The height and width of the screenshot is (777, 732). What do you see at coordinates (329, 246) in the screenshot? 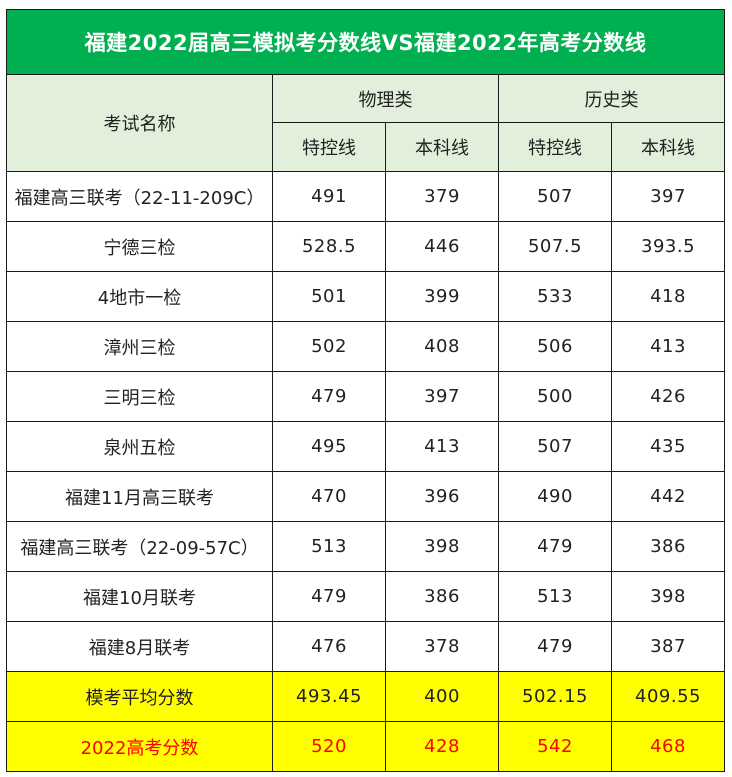
I see `physics-special-cell: 528.5` at bounding box center [329, 246].